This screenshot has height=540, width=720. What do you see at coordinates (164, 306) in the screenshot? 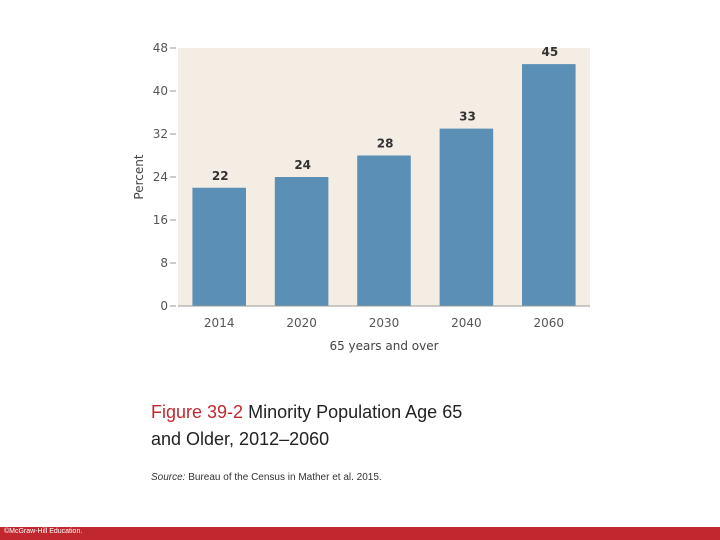
I see `y-tick-label-0: 0` at bounding box center [164, 306].